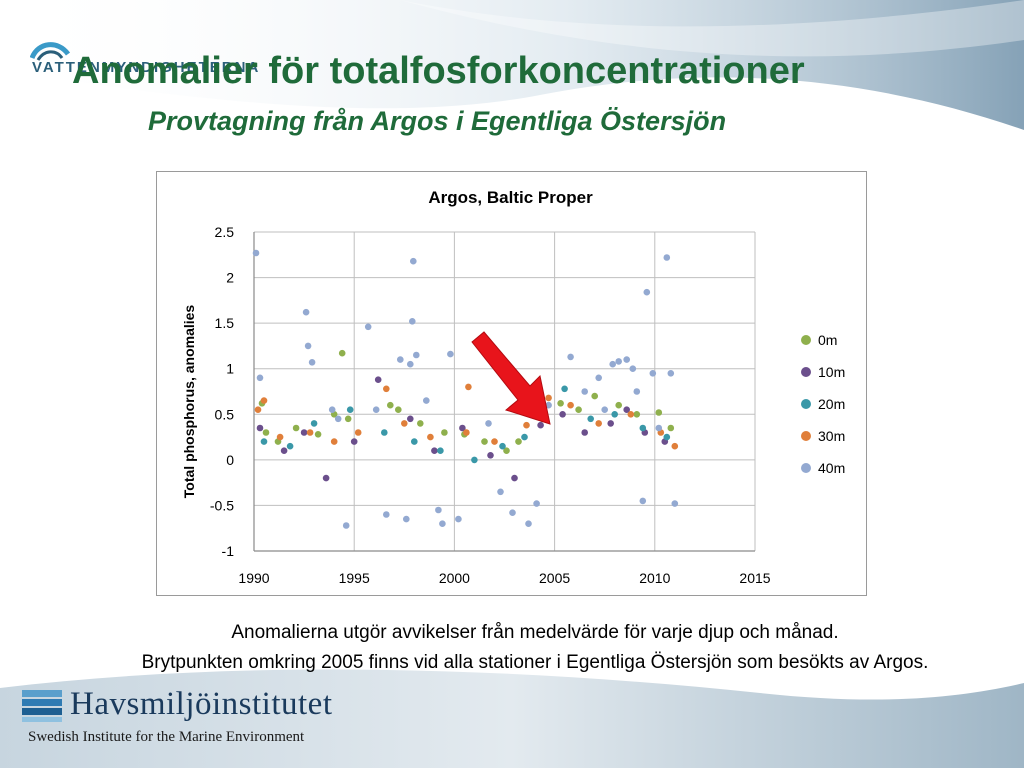 The height and width of the screenshot is (768, 1024). What do you see at coordinates (225, 232) in the screenshot?
I see `y-tick-label: 2.5` at bounding box center [225, 232].